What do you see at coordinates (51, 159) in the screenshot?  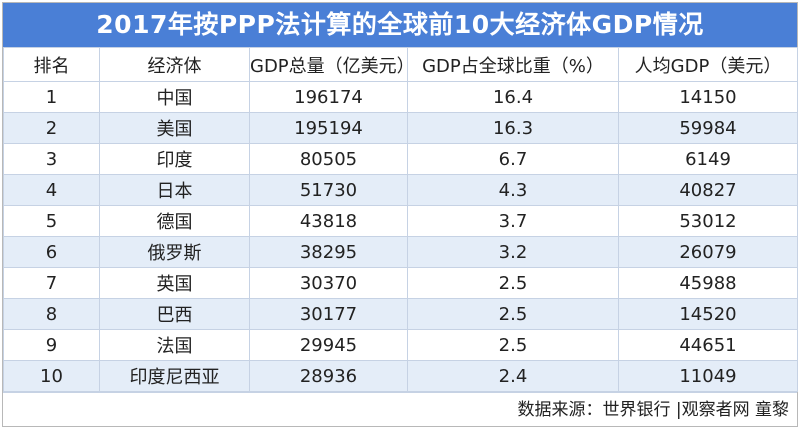 I see `rank-cell: 3` at bounding box center [51, 159].